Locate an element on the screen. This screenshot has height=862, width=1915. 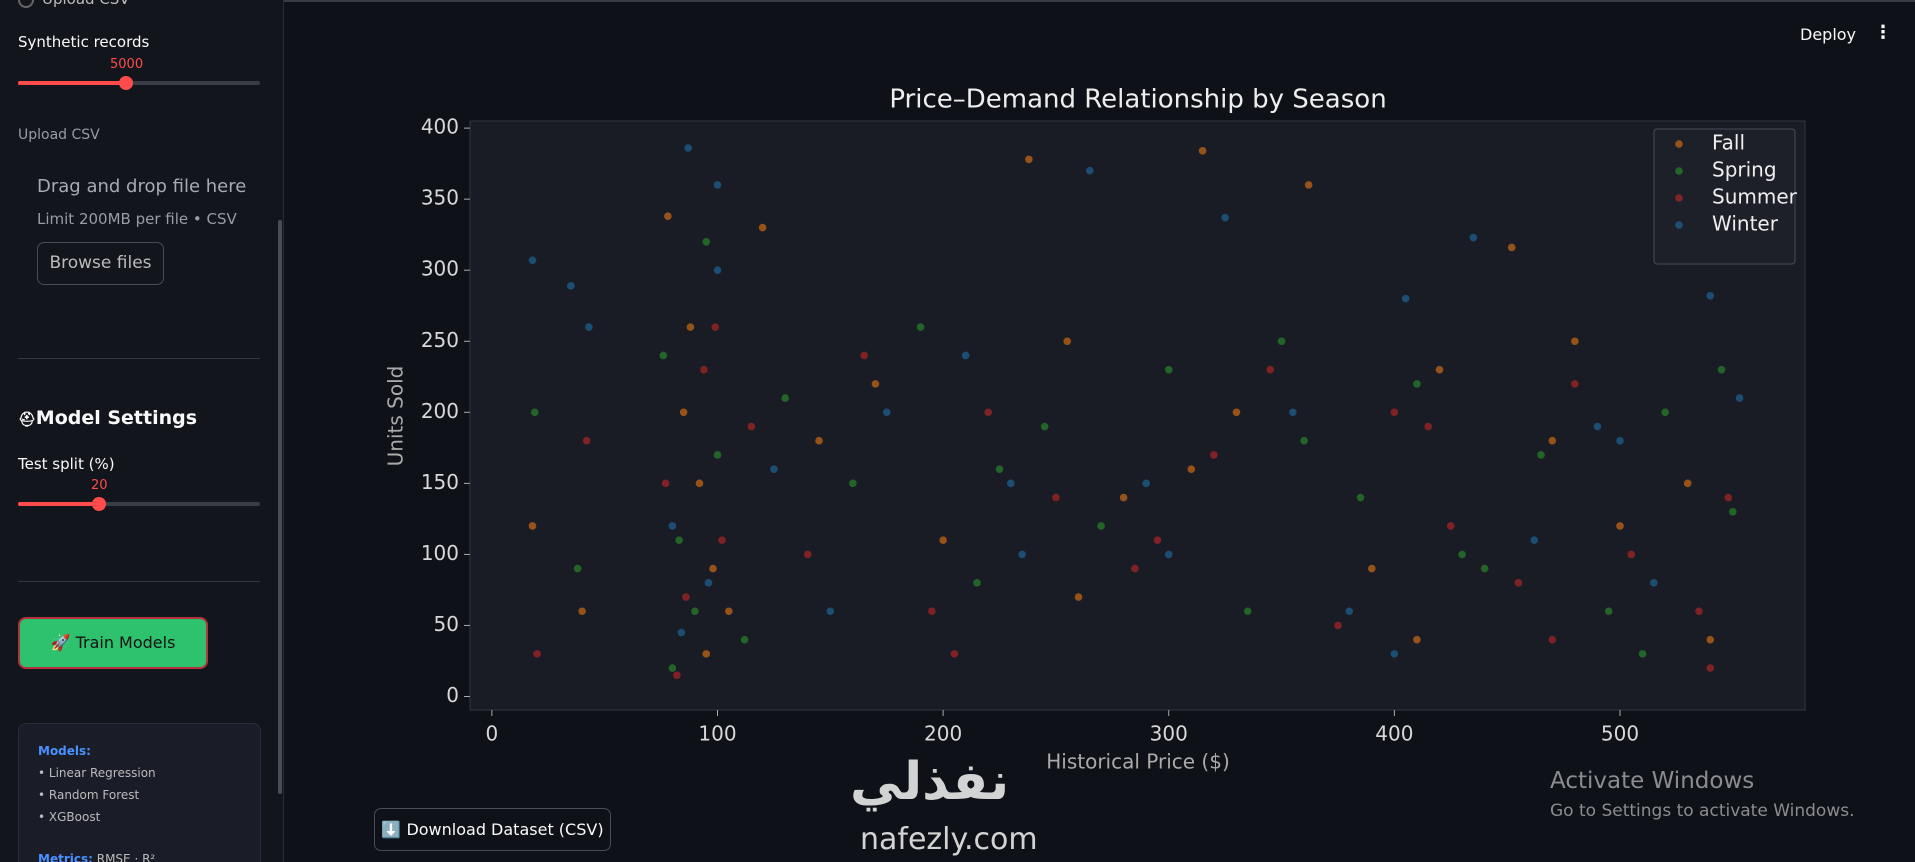
watermark-arabic: نفذلي is located at coordinates (930, 782).